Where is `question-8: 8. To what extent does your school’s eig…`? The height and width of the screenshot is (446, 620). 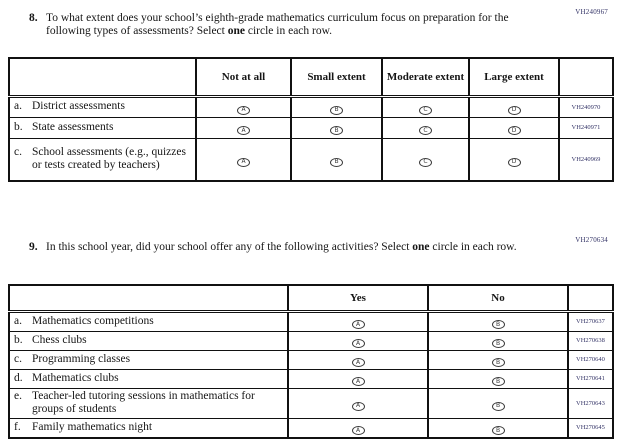 question-8: 8. To what extent does your school’s eig… is located at coordinates (287, 25).